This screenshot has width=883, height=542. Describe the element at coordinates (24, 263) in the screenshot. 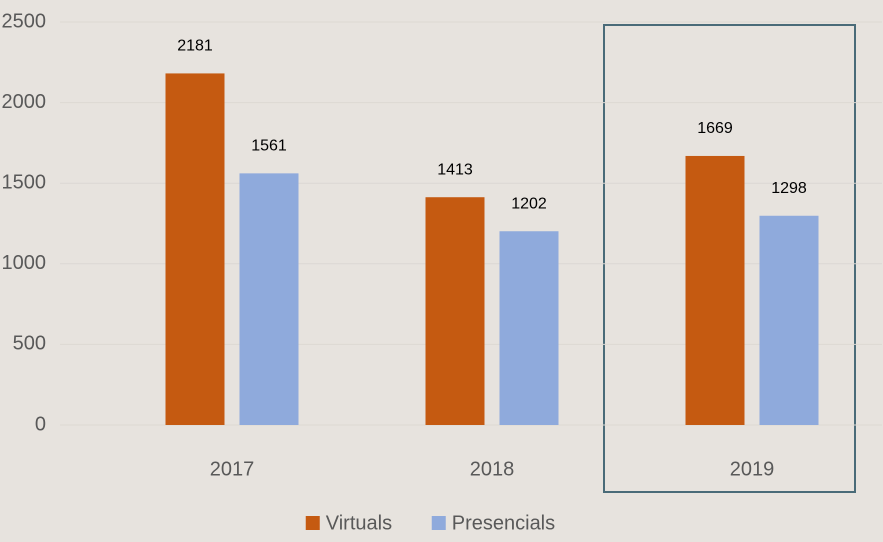

I see `y-tick-label: 1000` at that location.